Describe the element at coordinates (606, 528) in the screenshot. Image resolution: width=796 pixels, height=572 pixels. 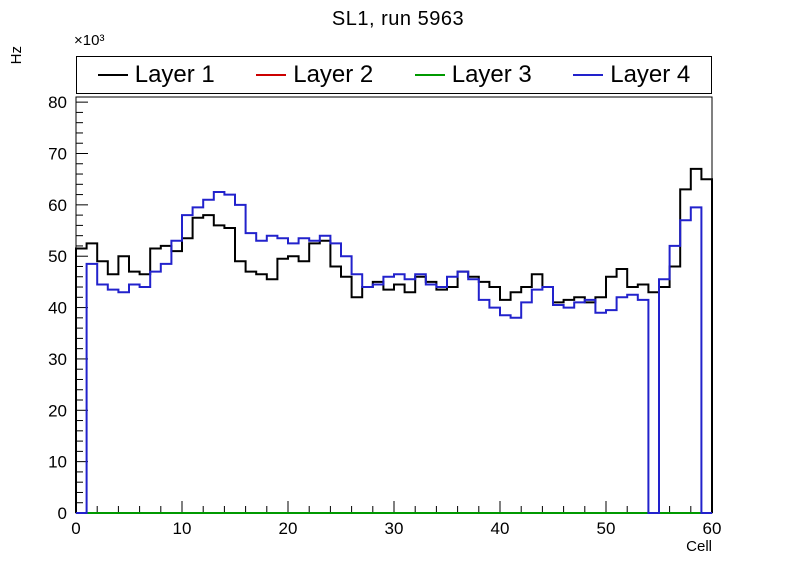
I see `x-tick-label: 50` at that location.